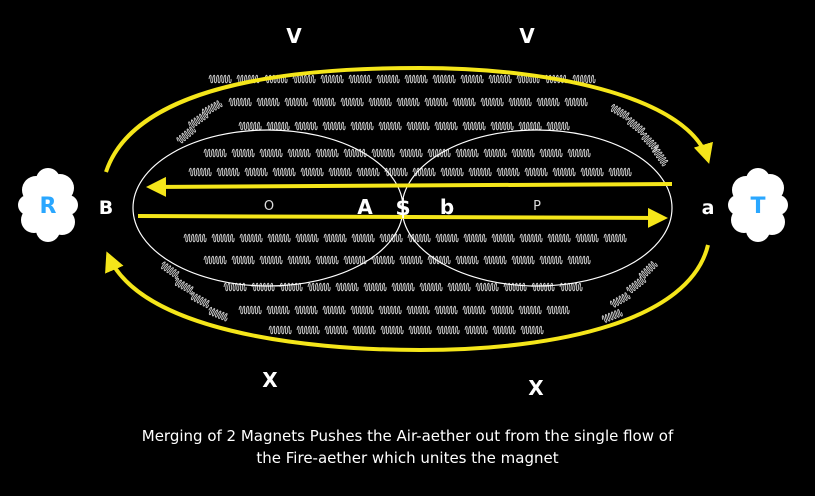 This screenshot has width=815, height=496. What do you see at coordinates (270, 380) in the screenshot?
I see `label-x-left: X` at bounding box center [270, 380].